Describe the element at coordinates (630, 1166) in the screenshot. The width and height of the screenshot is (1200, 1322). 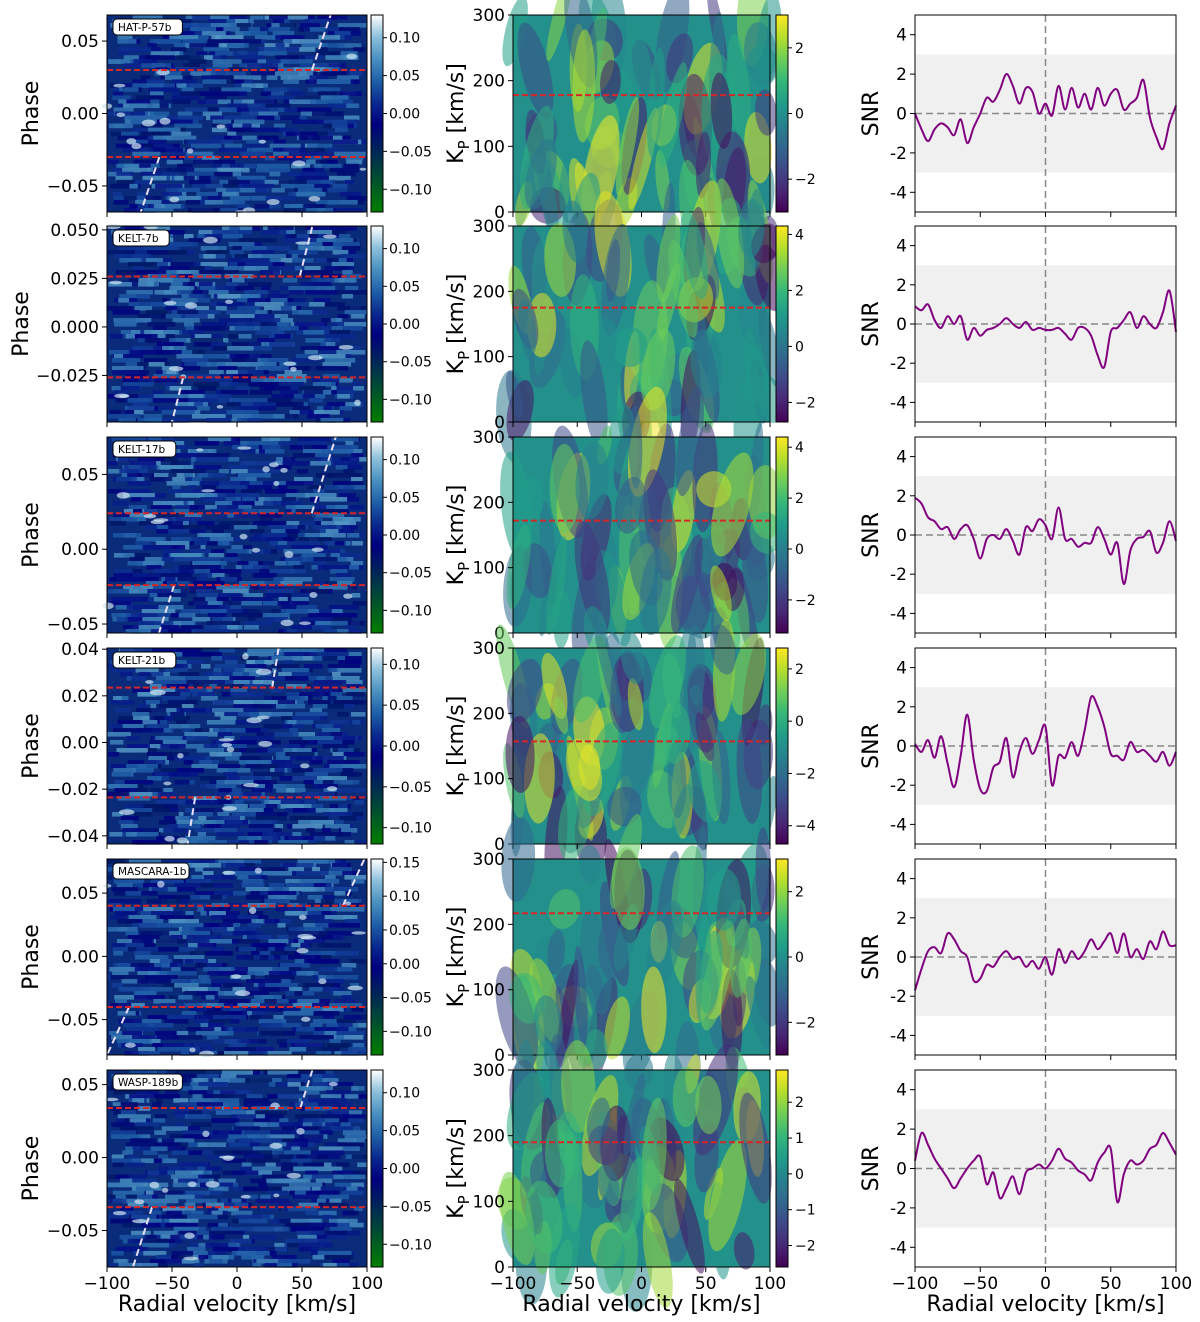
I see `kp-map-panel: 0 100 200 300 KP [km/s] 2 1 0 −1 −2` at that location.